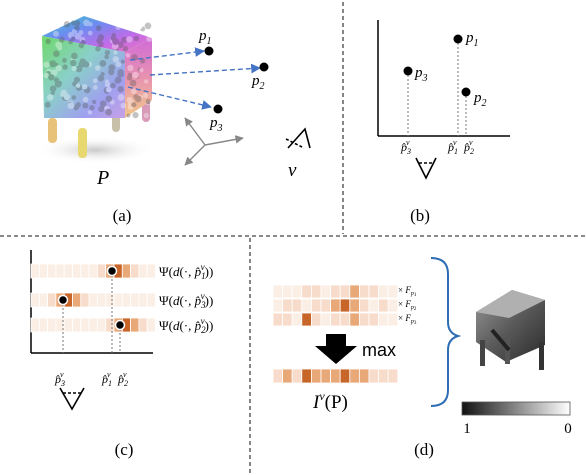  What do you see at coordinates (424, 449) in the screenshot?
I see `caption-d: (d)` at bounding box center [424, 449].